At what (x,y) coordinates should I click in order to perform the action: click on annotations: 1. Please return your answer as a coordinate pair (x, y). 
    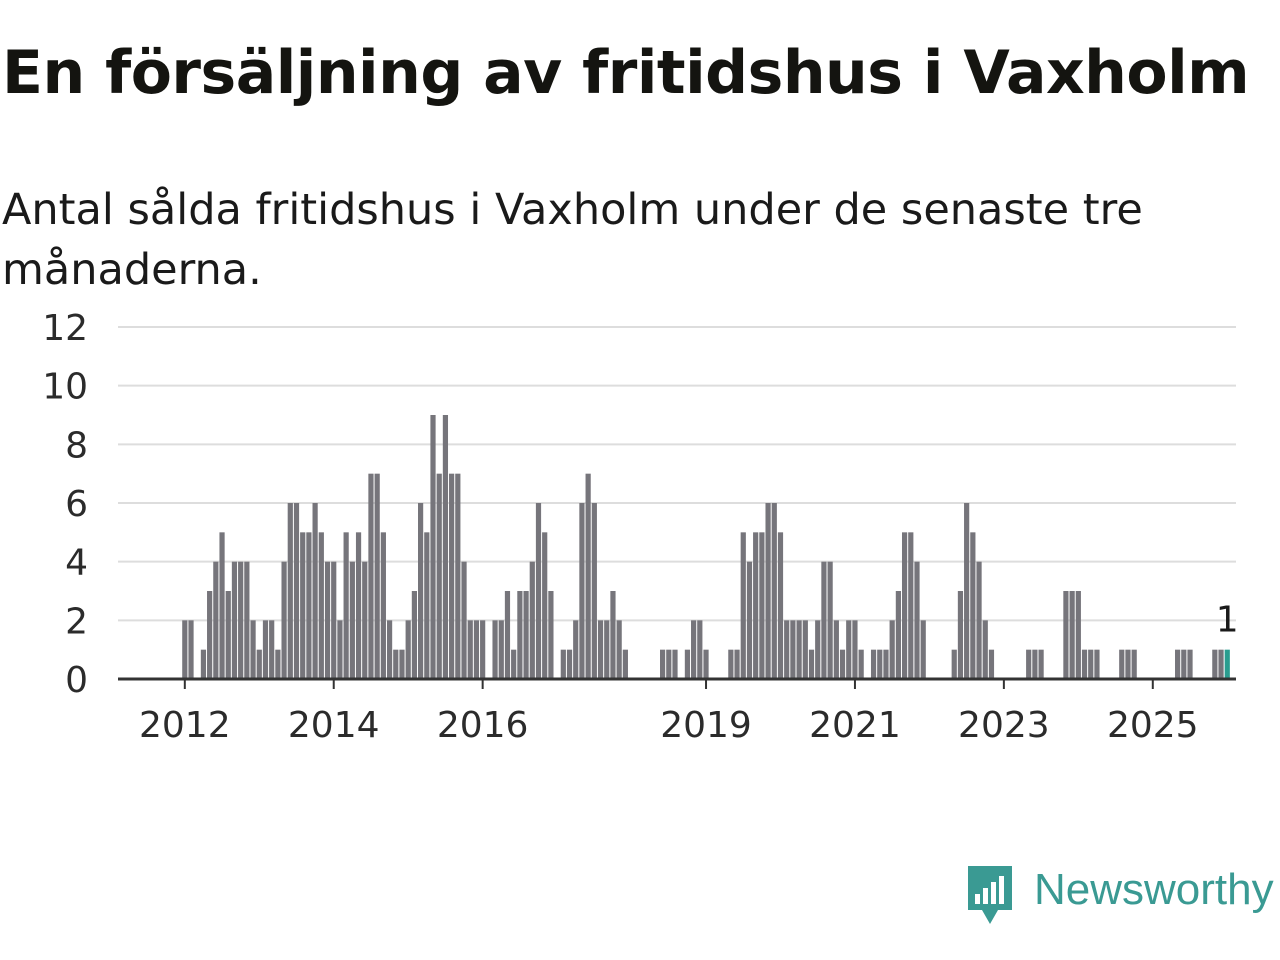
    Looking at the image, I should click on (1227, 620).